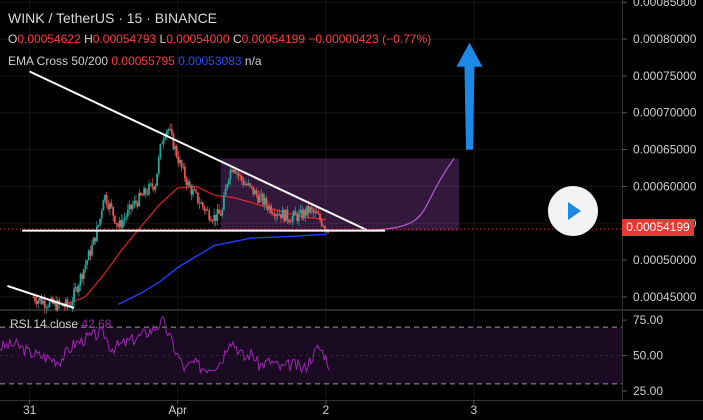 The height and width of the screenshot is (420, 703). I want to click on rsi-tick-label: 50.00, so click(648, 356).